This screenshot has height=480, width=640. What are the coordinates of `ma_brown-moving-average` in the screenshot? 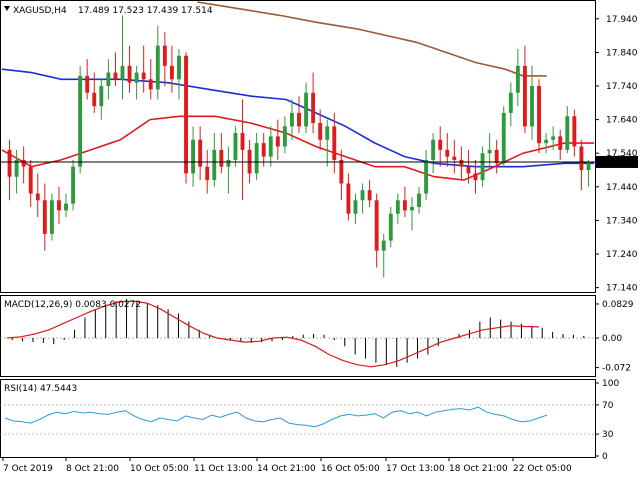 It's located at (372, 39).